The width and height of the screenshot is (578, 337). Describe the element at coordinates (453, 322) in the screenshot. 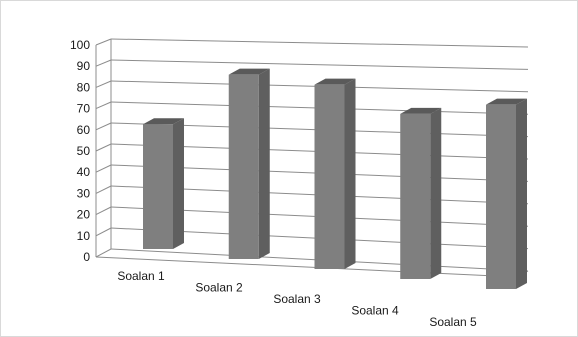

I see `x-tick-label: Soalan 5` at that location.